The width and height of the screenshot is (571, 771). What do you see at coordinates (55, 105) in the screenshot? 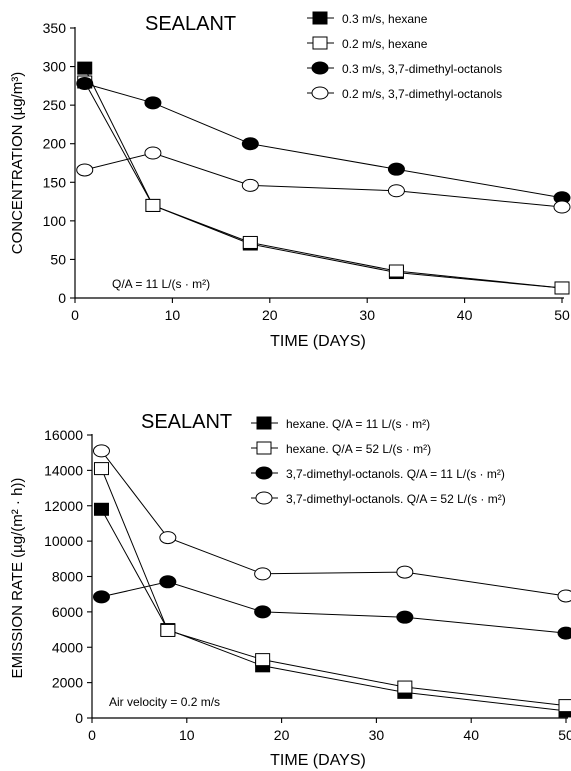
I see `y-tick-label: 250` at bounding box center [55, 105].